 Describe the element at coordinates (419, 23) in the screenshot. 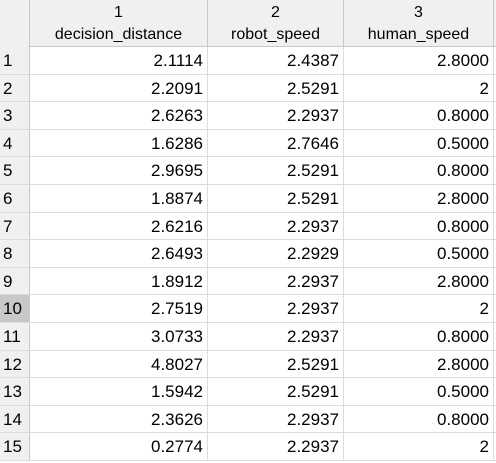

I see `column-header-human-speed: 3 human_speed` at that location.